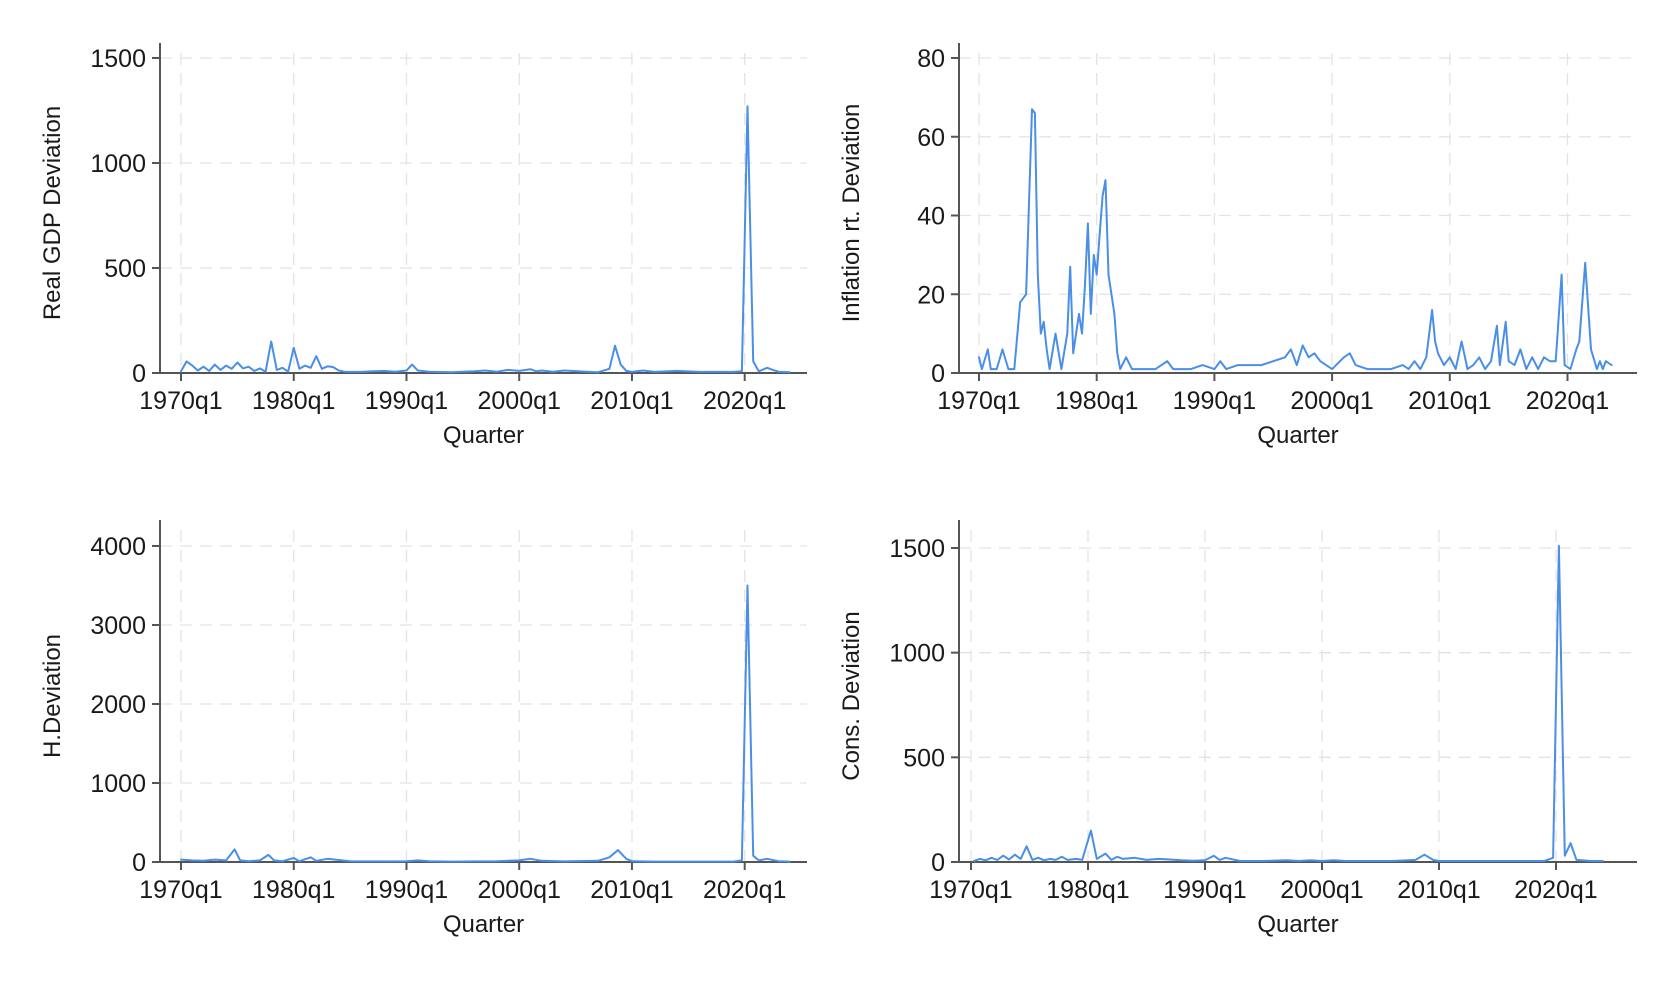  I want to click on y-tick-label: 3000, so click(118, 626).